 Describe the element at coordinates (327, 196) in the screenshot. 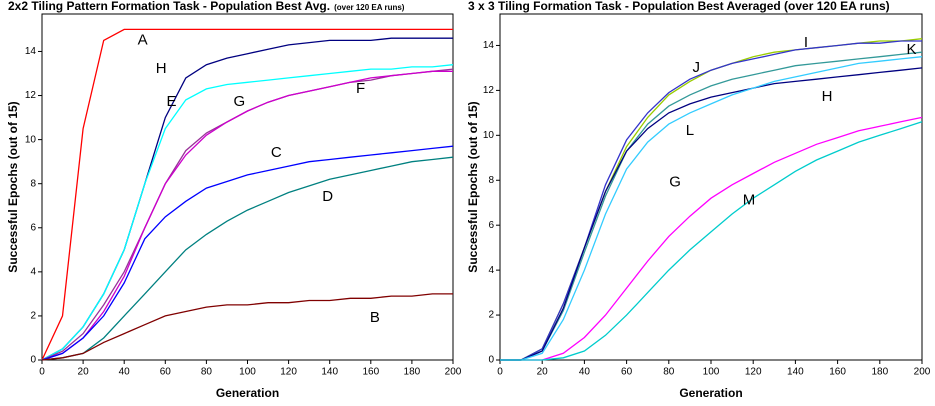

I see `series-label: D` at that location.